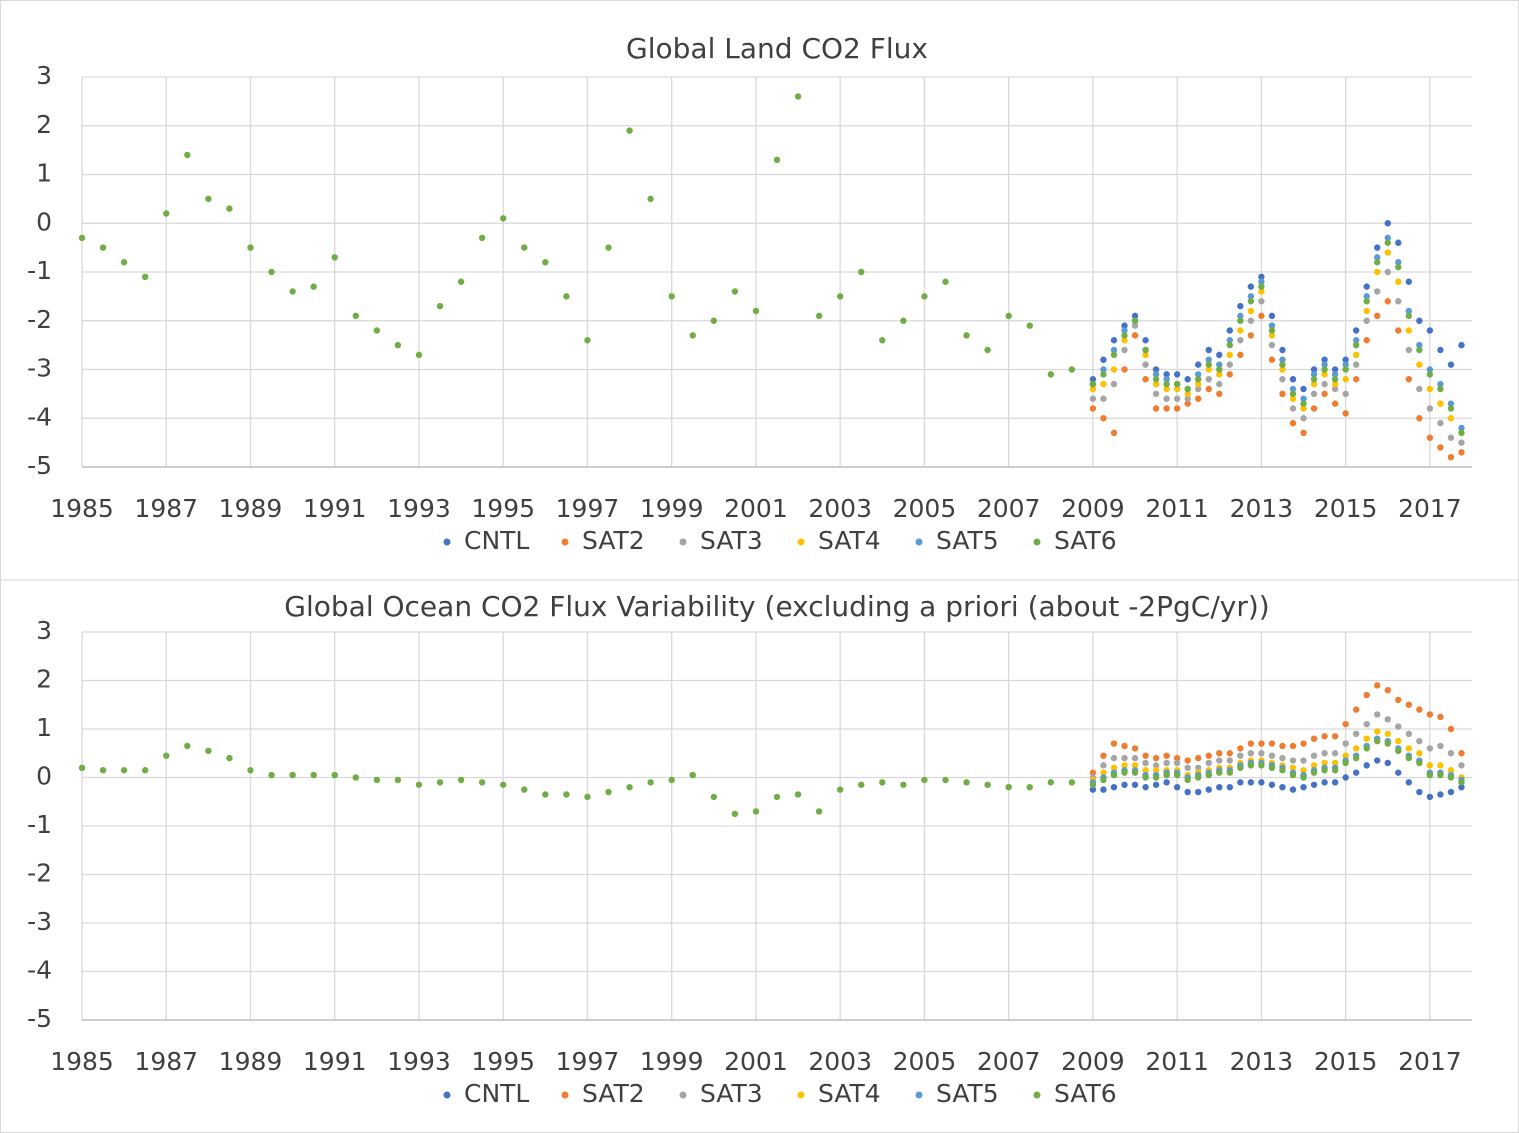 The width and height of the screenshot is (1519, 1133). Describe the element at coordinates (849, 540) in the screenshot. I see `legend-label: SAT4` at that location.